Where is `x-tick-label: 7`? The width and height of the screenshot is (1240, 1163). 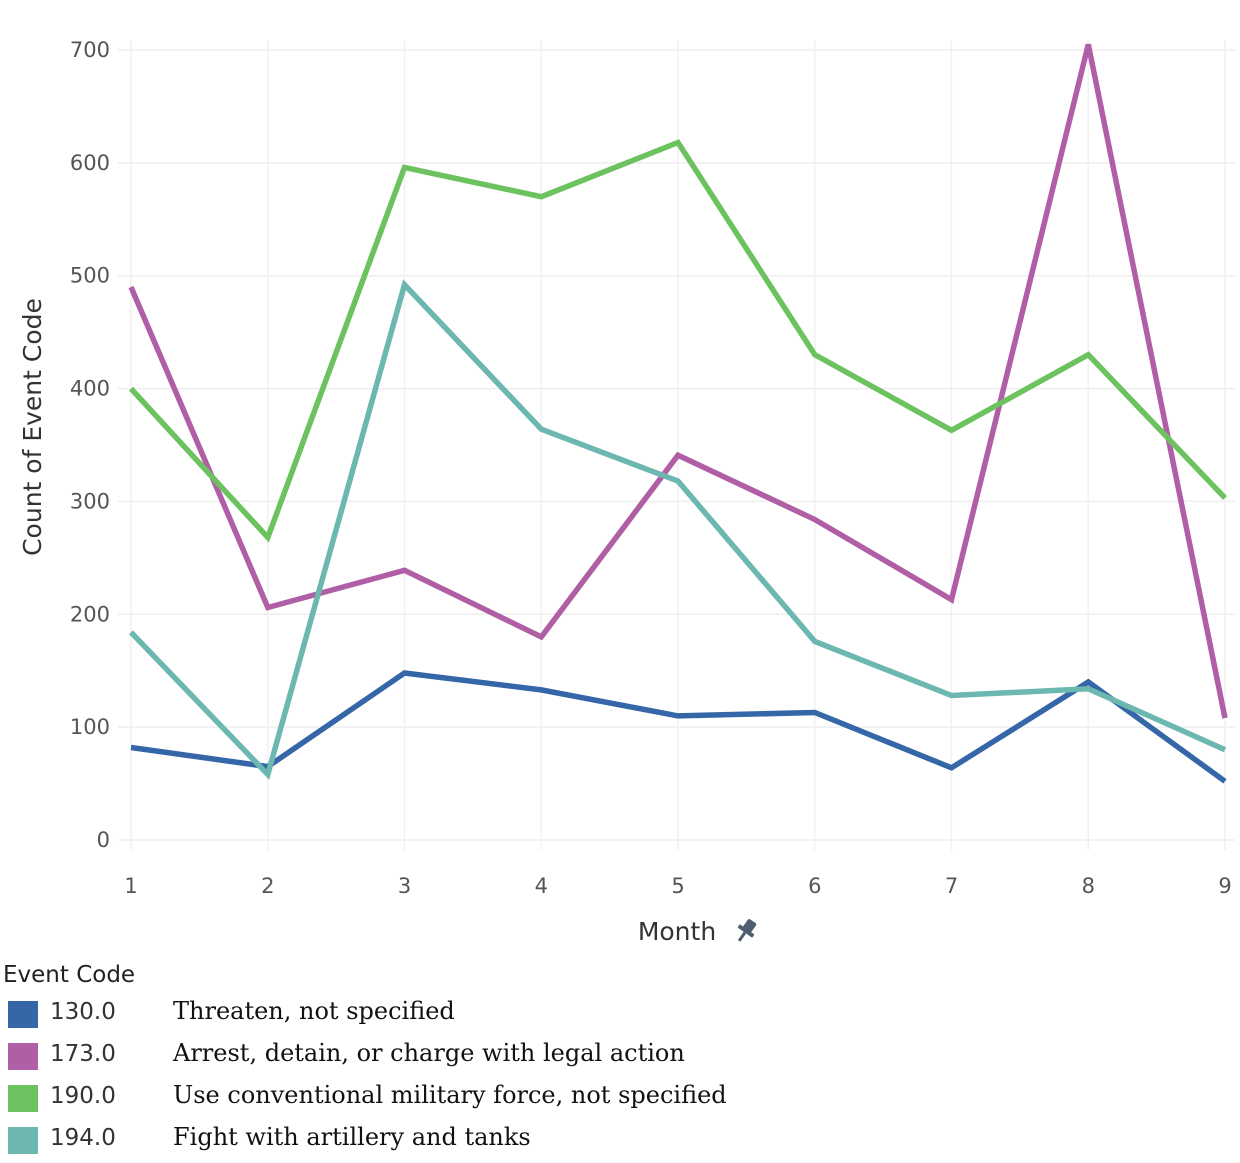 x-tick-label: 7 is located at coordinates (951, 886).